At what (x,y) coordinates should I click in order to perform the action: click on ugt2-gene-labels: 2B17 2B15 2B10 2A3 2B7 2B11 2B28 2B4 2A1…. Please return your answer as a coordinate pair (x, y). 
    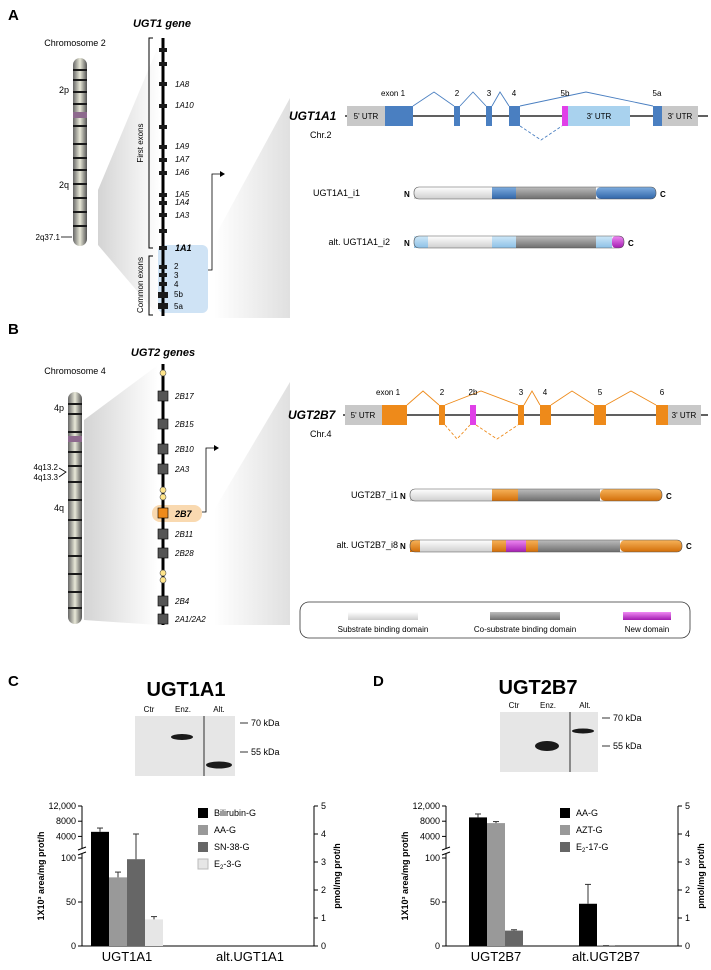
    Looking at the image, I should click on (190, 508).